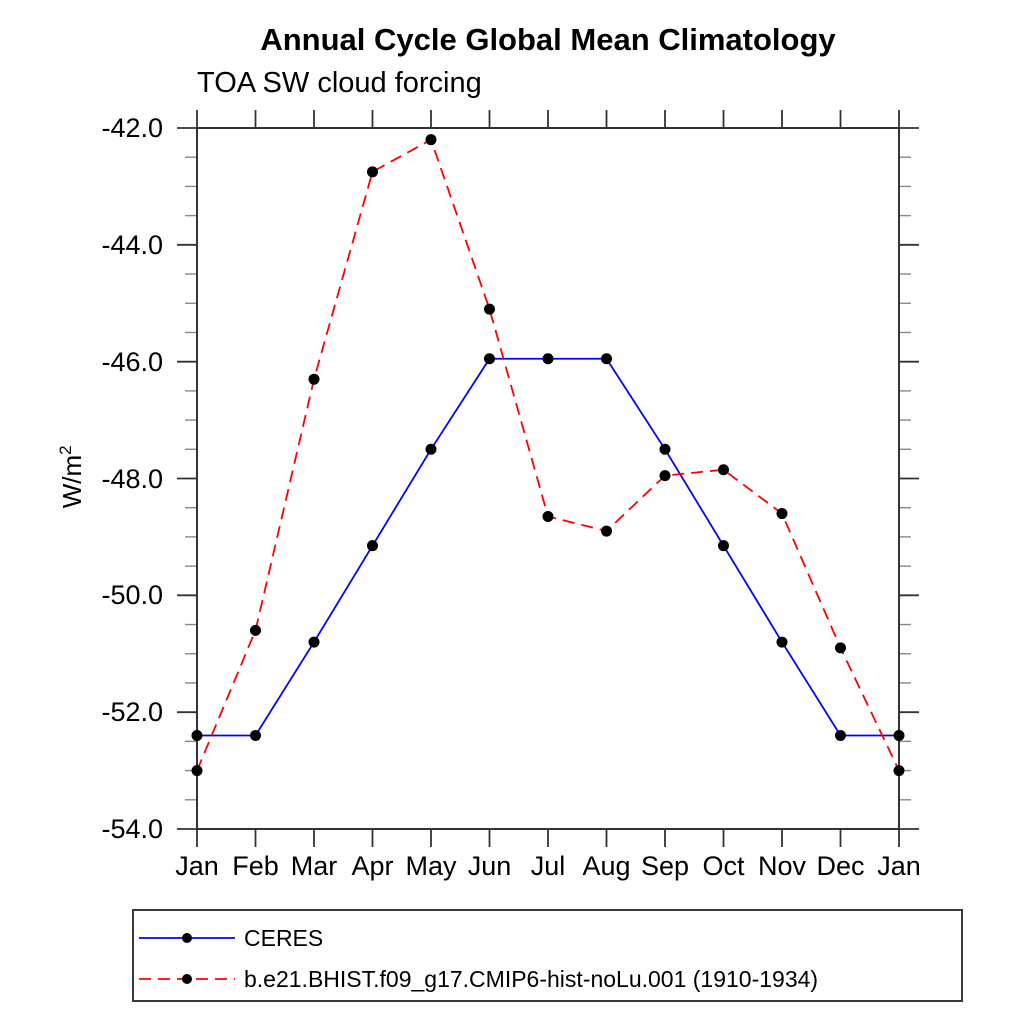  What do you see at coordinates (284, 937) in the screenshot?
I see `legend-label-ceres: CERES` at bounding box center [284, 937].